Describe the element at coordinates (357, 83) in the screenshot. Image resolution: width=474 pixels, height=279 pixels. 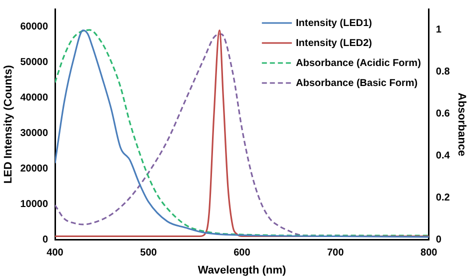
I see `legend-label: Absorbance (Basic Form)` at that location.